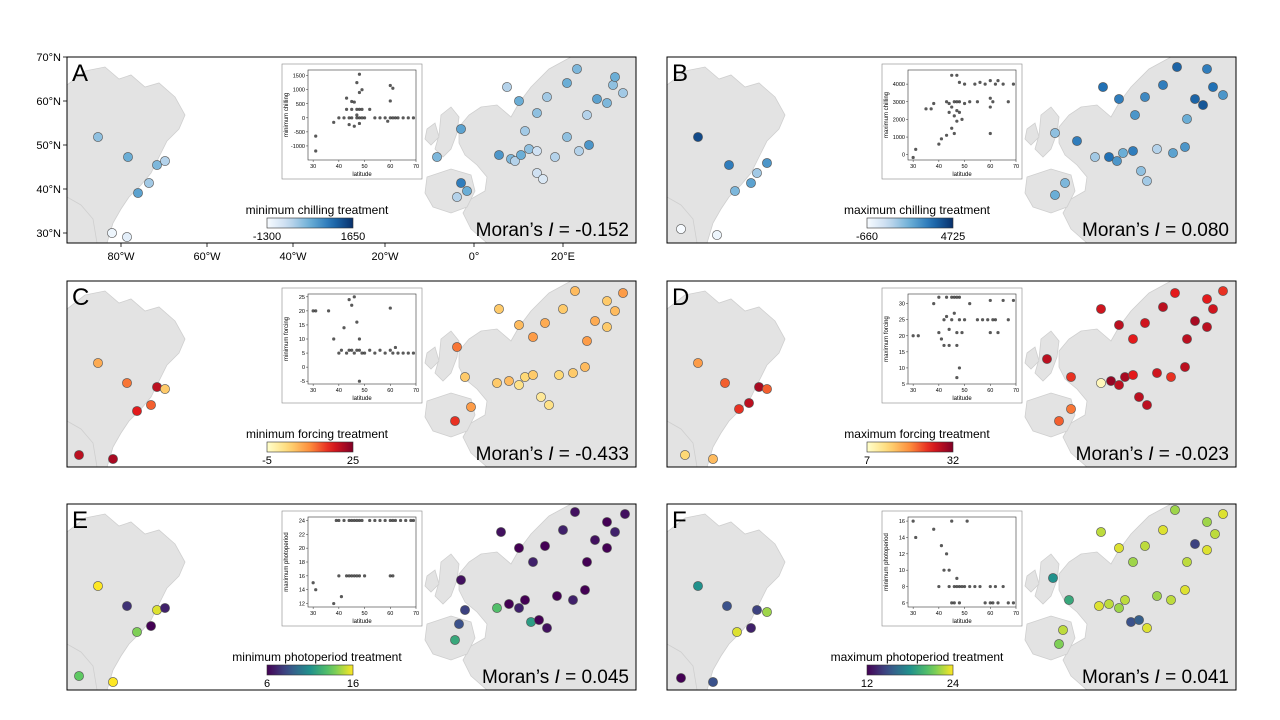 This screenshot has height=720, width=1280. What do you see at coordinates (351, 597) in the screenshot?
I see `panel-frame` at bounding box center [351, 597].